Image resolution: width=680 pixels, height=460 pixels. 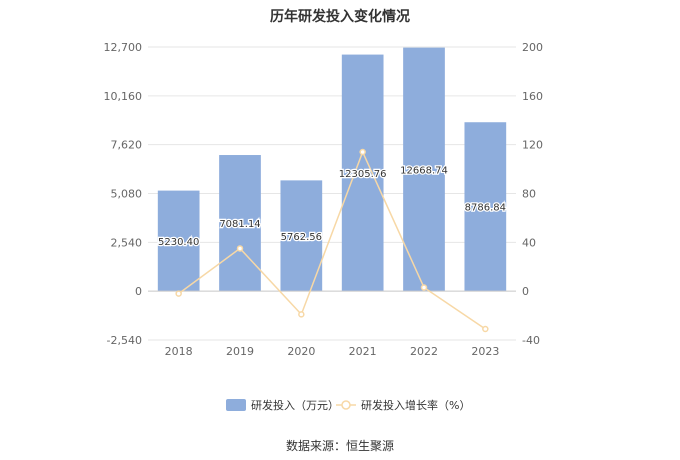 I want to click on legend-line-marker, so click(x=346, y=405).